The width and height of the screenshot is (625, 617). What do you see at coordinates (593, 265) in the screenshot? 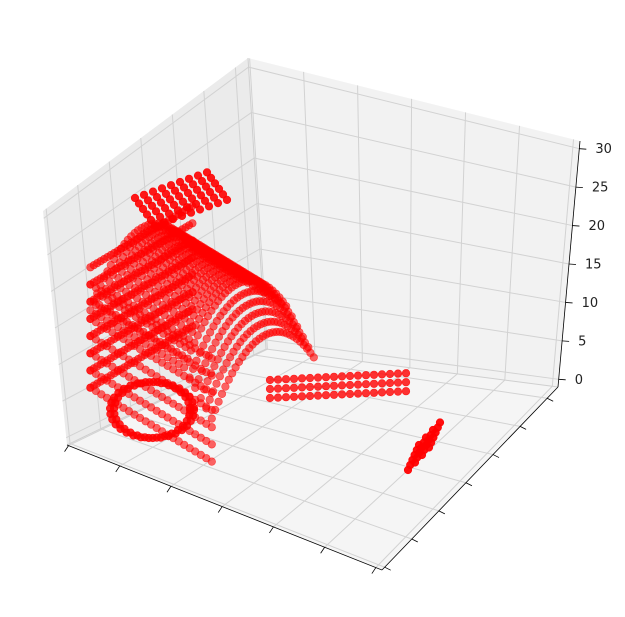
I see `z-tick-labels: 0 5 10 15 20 25 30` at bounding box center [593, 265].